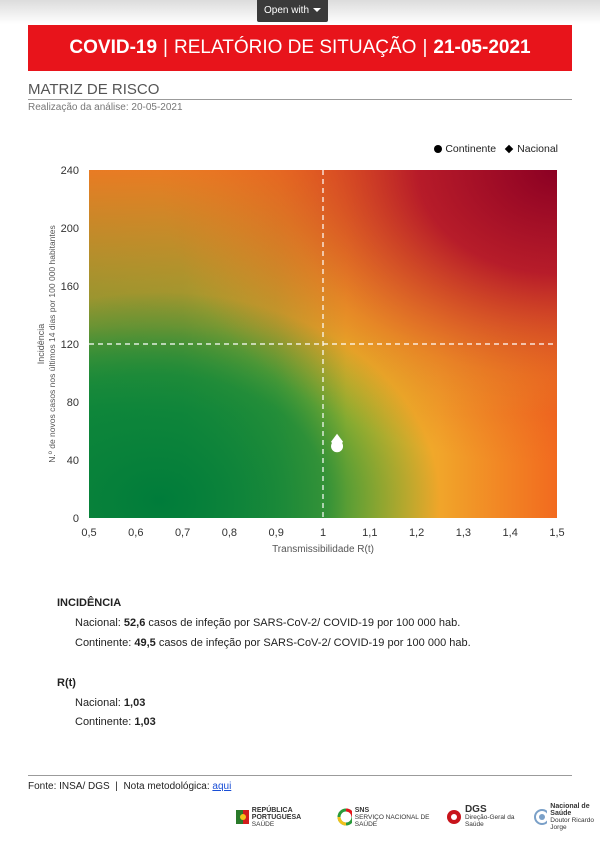  Describe the element at coordinates (323, 549) in the screenshot. I see `x-axis-label: Transmissibilidade R(t)` at that location.